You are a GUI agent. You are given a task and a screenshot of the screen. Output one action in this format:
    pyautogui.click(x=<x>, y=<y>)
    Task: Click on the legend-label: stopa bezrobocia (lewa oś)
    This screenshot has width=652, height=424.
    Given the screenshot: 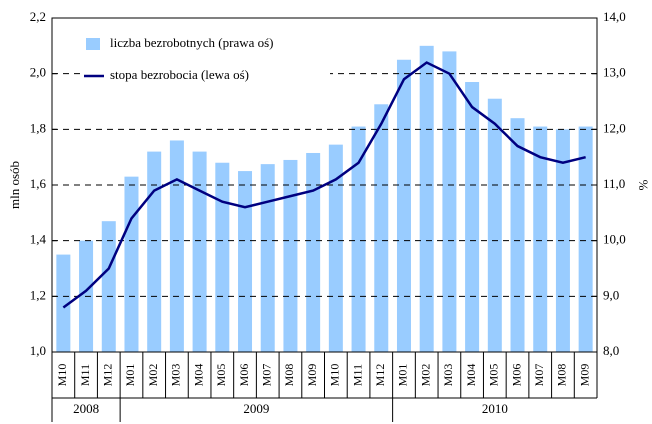 What is the action you would take?
    pyautogui.click(x=179, y=74)
    